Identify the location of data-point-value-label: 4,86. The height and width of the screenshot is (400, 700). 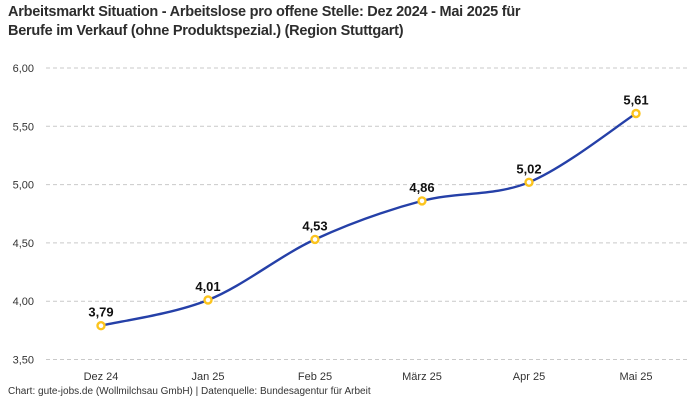
(421, 187).